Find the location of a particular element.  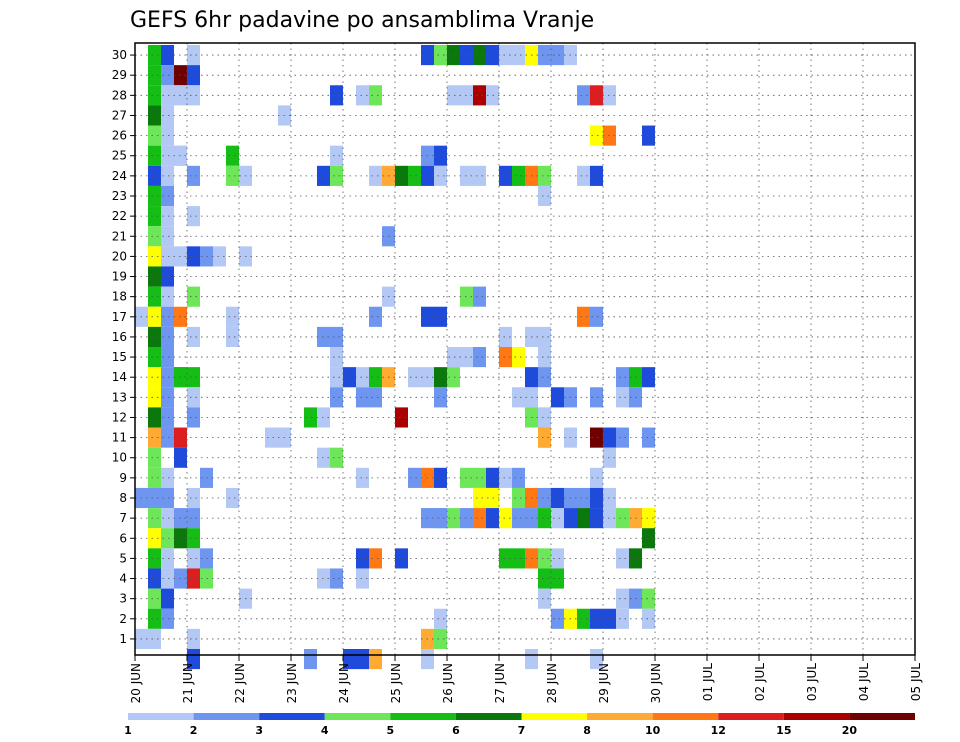

precip-cell-m11-t39 is located at coordinates (648, 437).